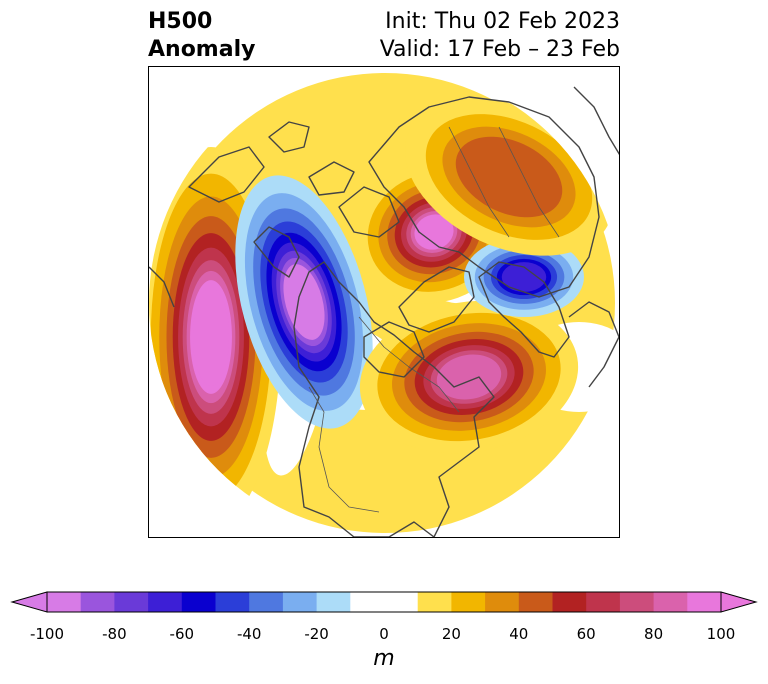 The height and width of the screenshot is (684, 768). I want to click on colorbar-unit-label: m, so click(384, 658).